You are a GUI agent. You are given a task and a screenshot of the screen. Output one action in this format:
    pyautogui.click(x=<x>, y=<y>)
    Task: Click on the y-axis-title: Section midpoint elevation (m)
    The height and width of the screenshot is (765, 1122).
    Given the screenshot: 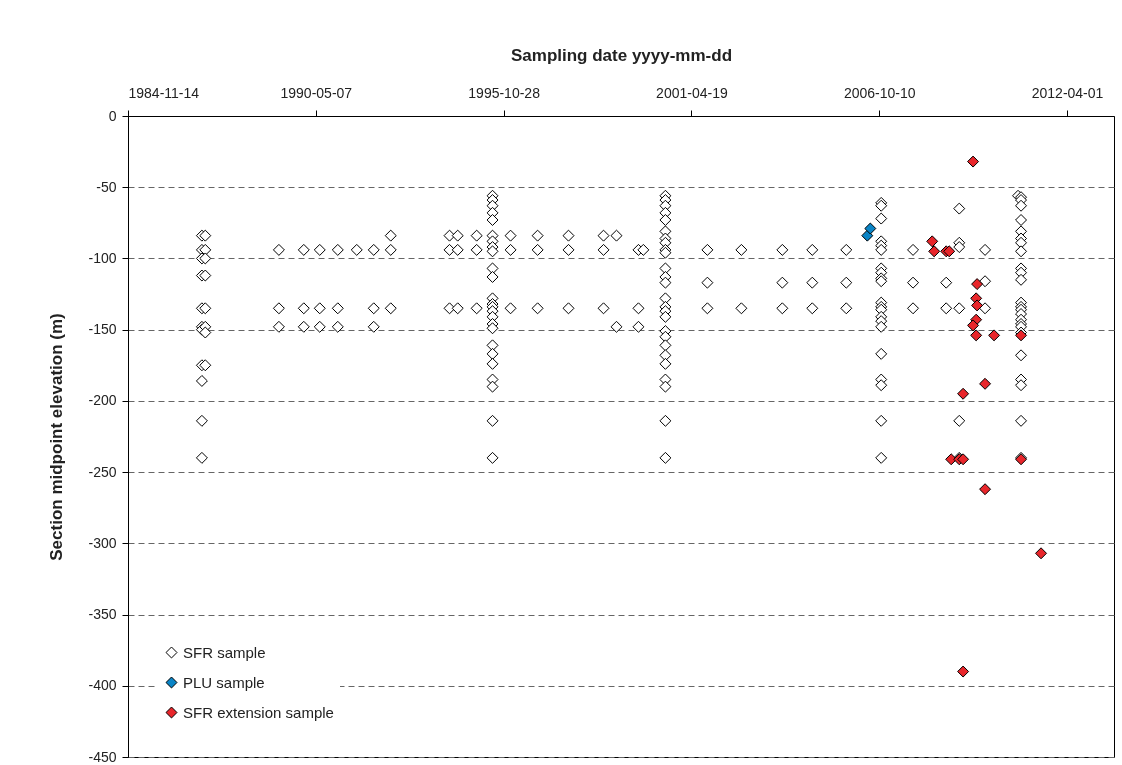 What is the action you would take?
    pyautogui.click(x=57, y=437)
    